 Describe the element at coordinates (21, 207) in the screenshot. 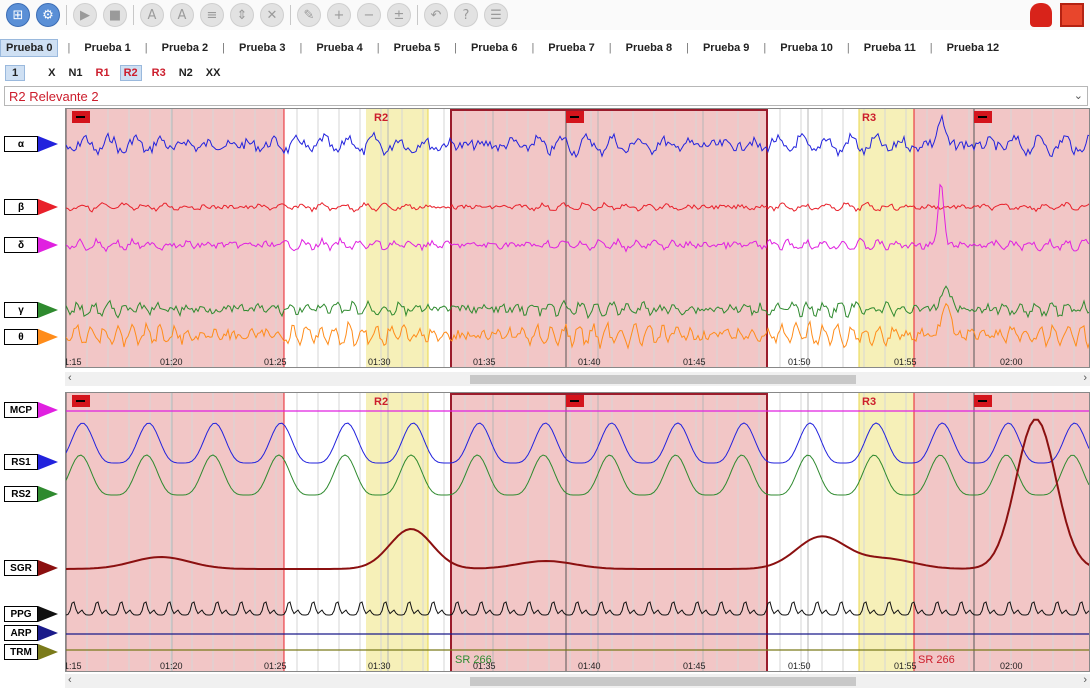

I see `channel-label-text: β` at that location.